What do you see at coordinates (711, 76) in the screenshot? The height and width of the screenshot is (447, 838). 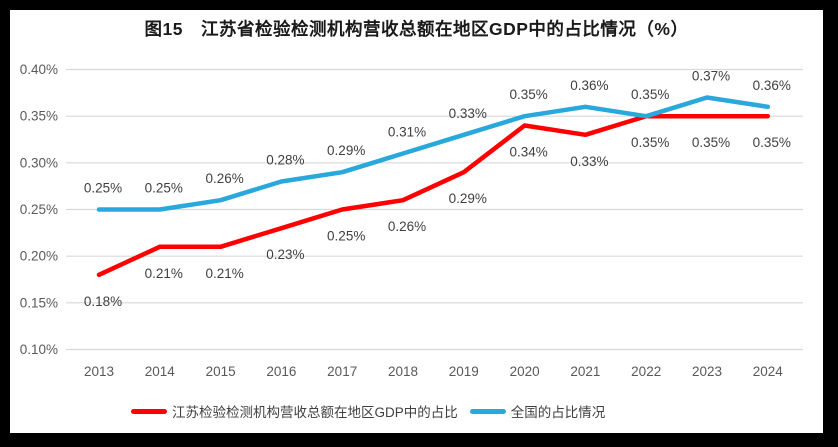 I see `data-label-national: 0.37%` at bounding box center [711, 76].